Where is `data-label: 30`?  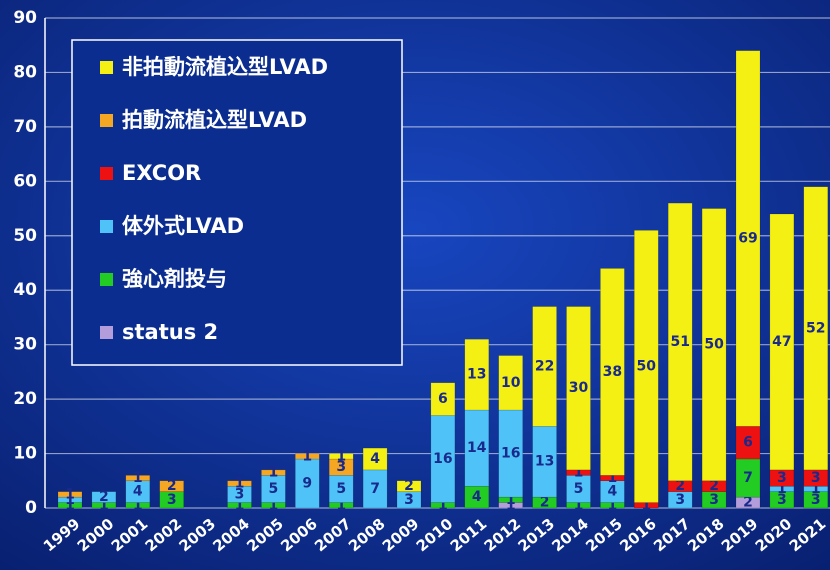
data-label: 30 is located at coordinates (579, 388).